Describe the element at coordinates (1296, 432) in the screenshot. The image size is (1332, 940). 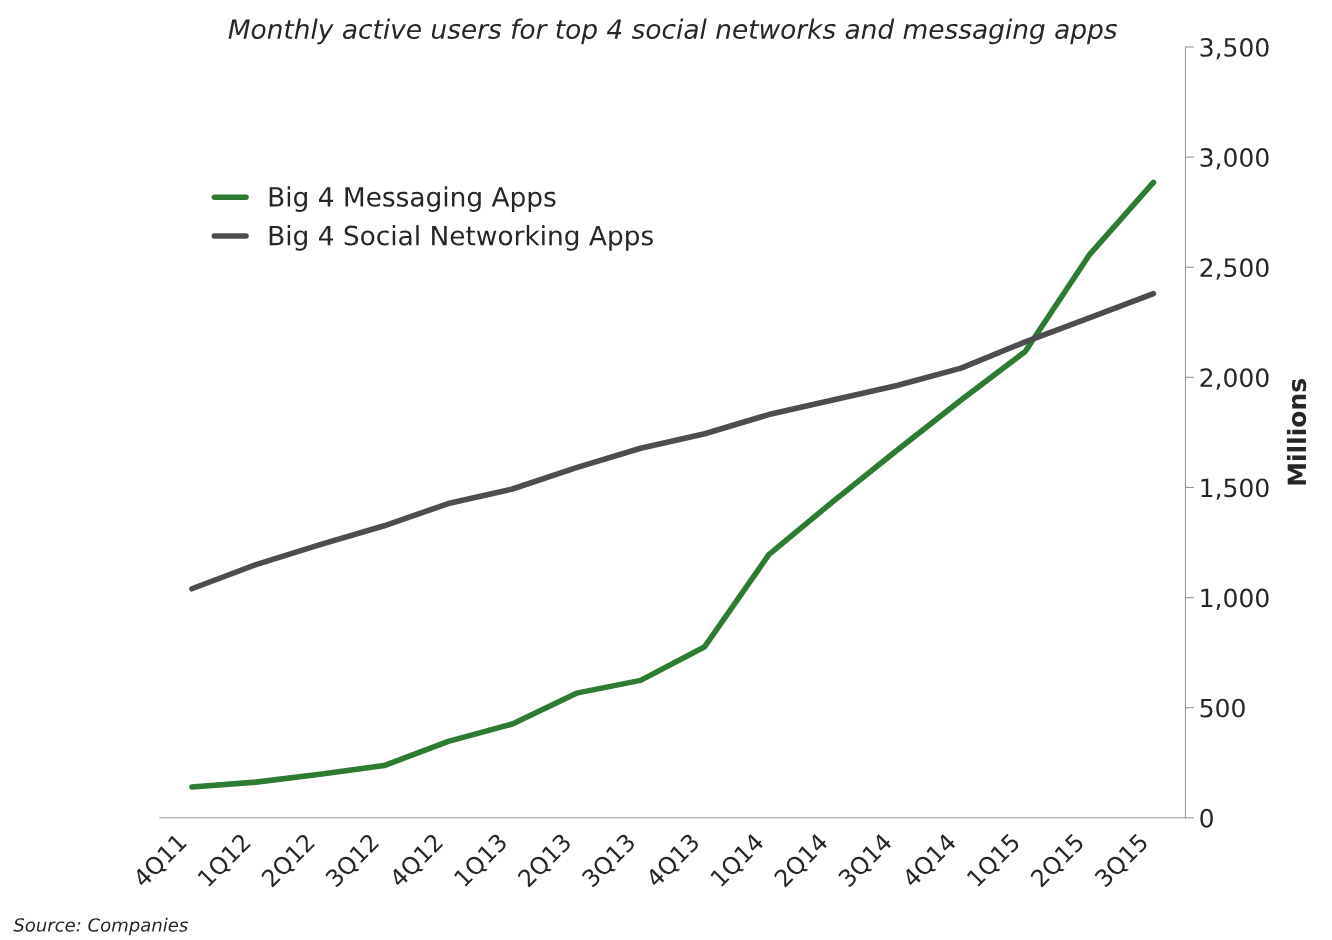
I see `y2-axis-title: Millions` at that location.